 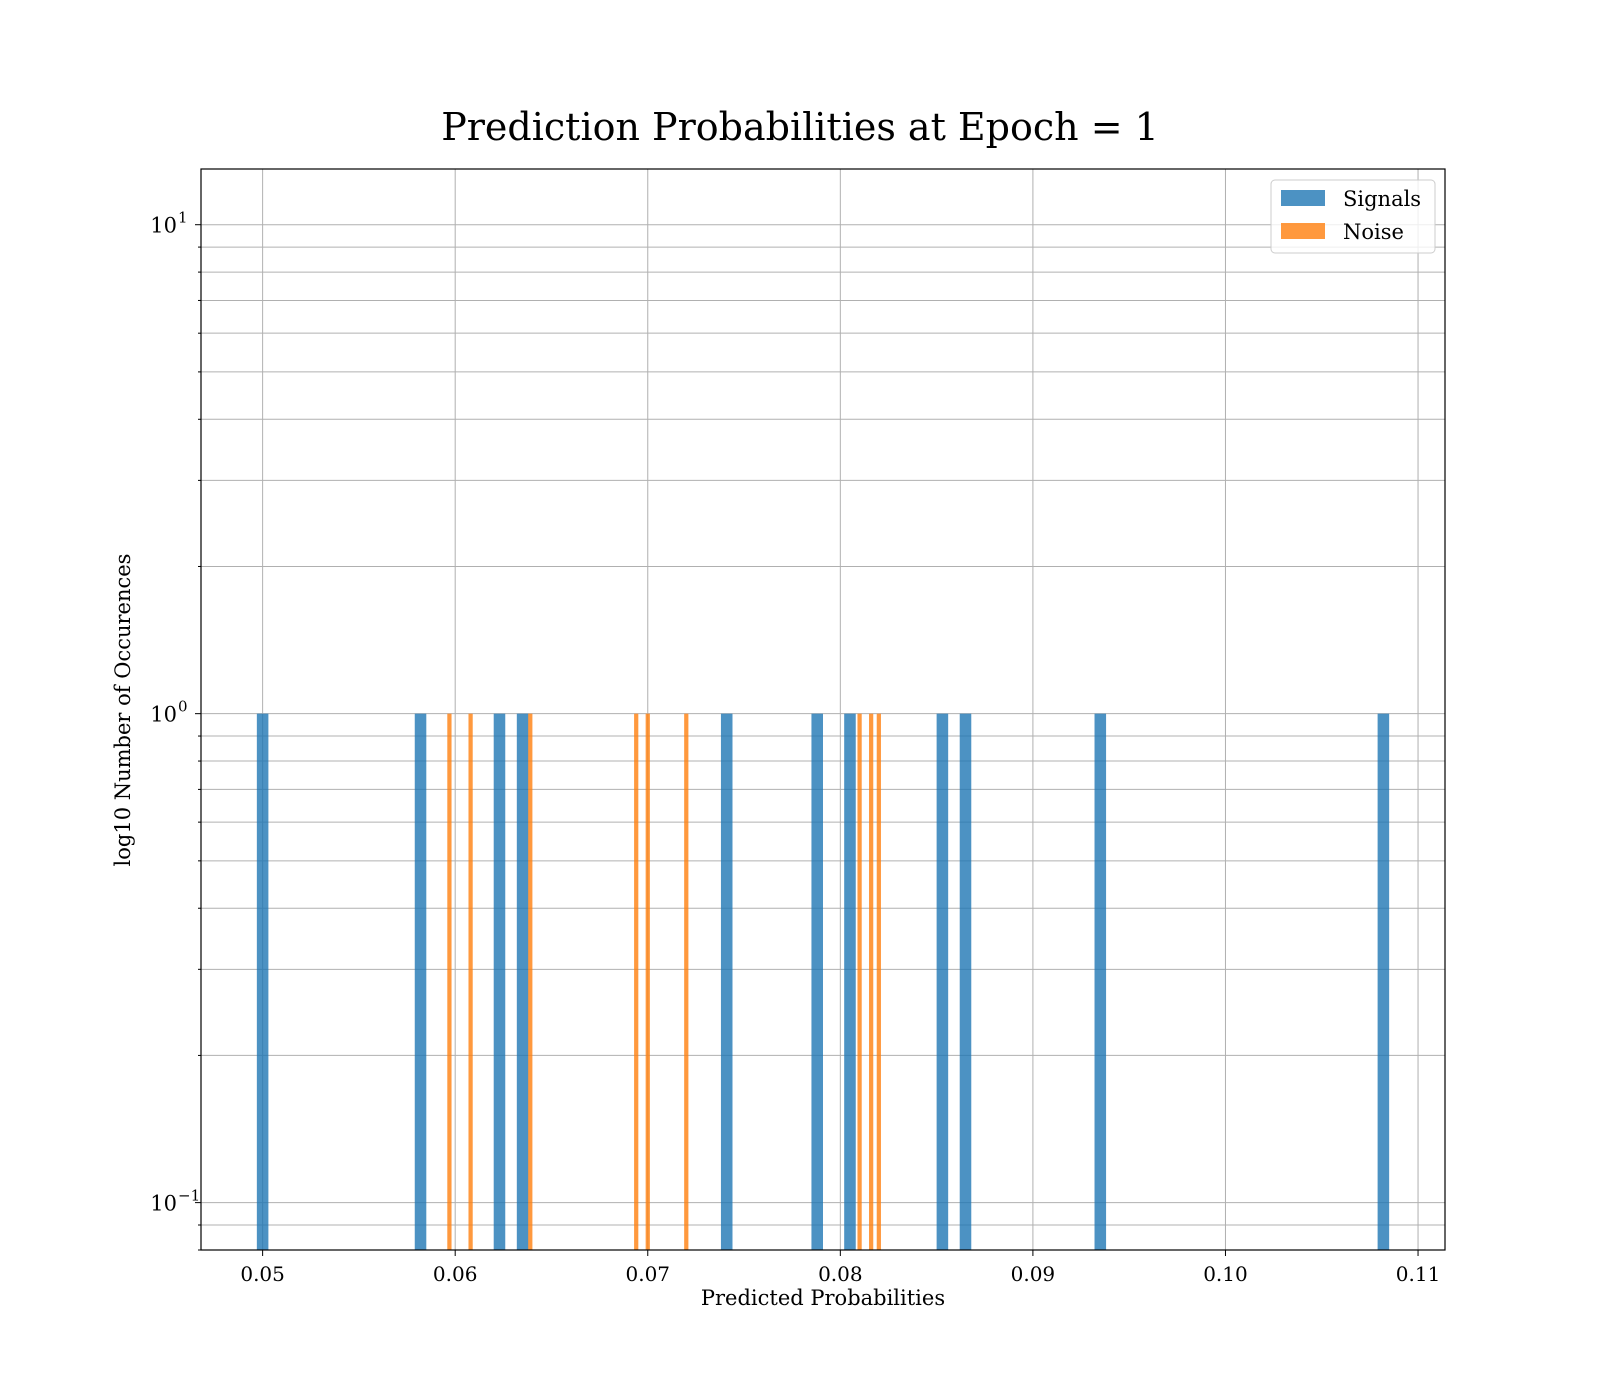 I want to click on legend: Signals Noise, so click(x=1353, y=216).